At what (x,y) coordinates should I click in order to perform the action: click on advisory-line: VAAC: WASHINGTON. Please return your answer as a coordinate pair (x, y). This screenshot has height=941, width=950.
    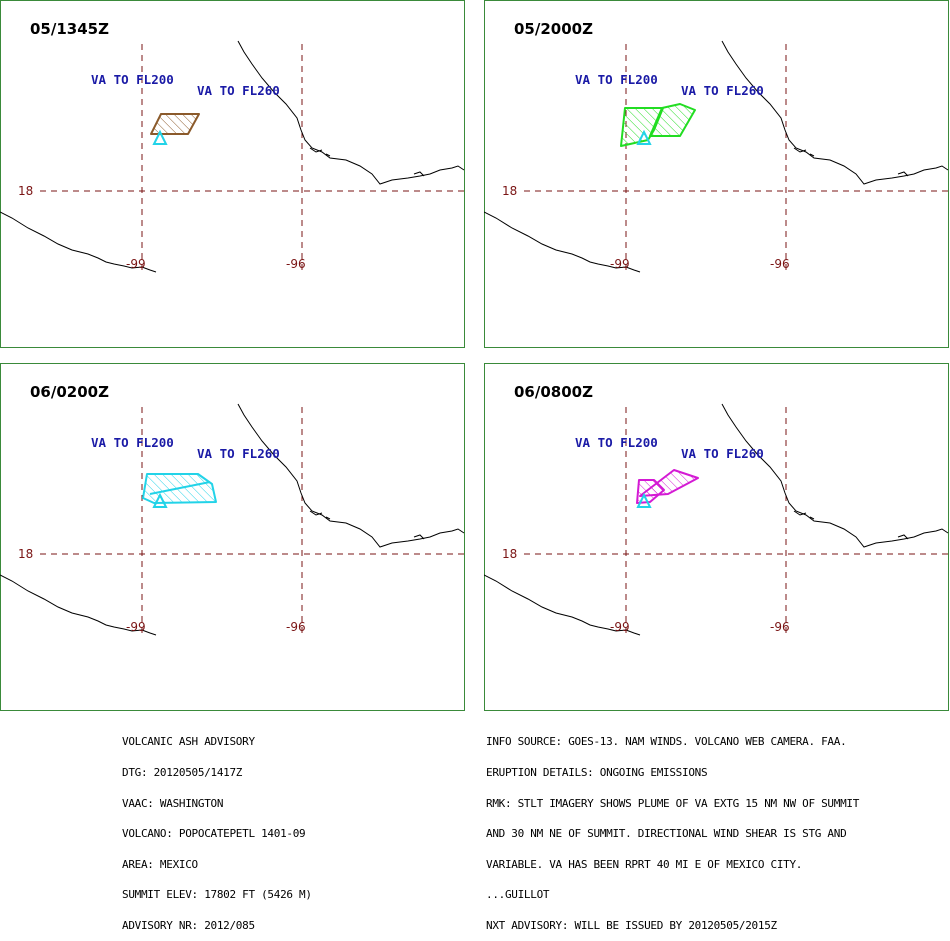
    Looking at the image, I should click on (173, 803).